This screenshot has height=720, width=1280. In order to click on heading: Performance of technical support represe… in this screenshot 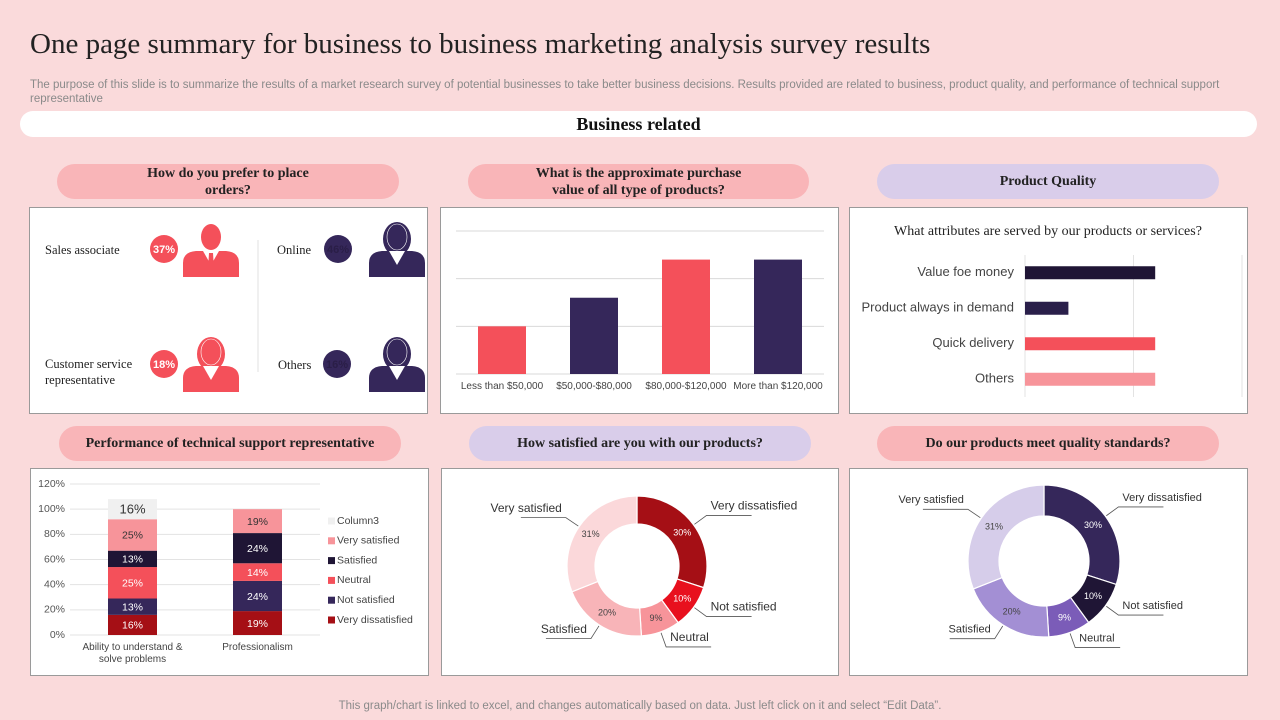, I will do `click(230, 443)`.